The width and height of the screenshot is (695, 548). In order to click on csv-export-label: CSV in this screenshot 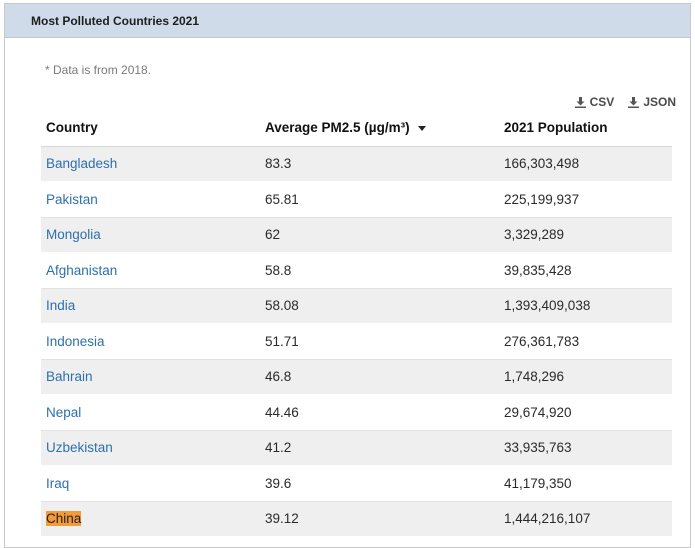, I will do `click(602, 102)`.